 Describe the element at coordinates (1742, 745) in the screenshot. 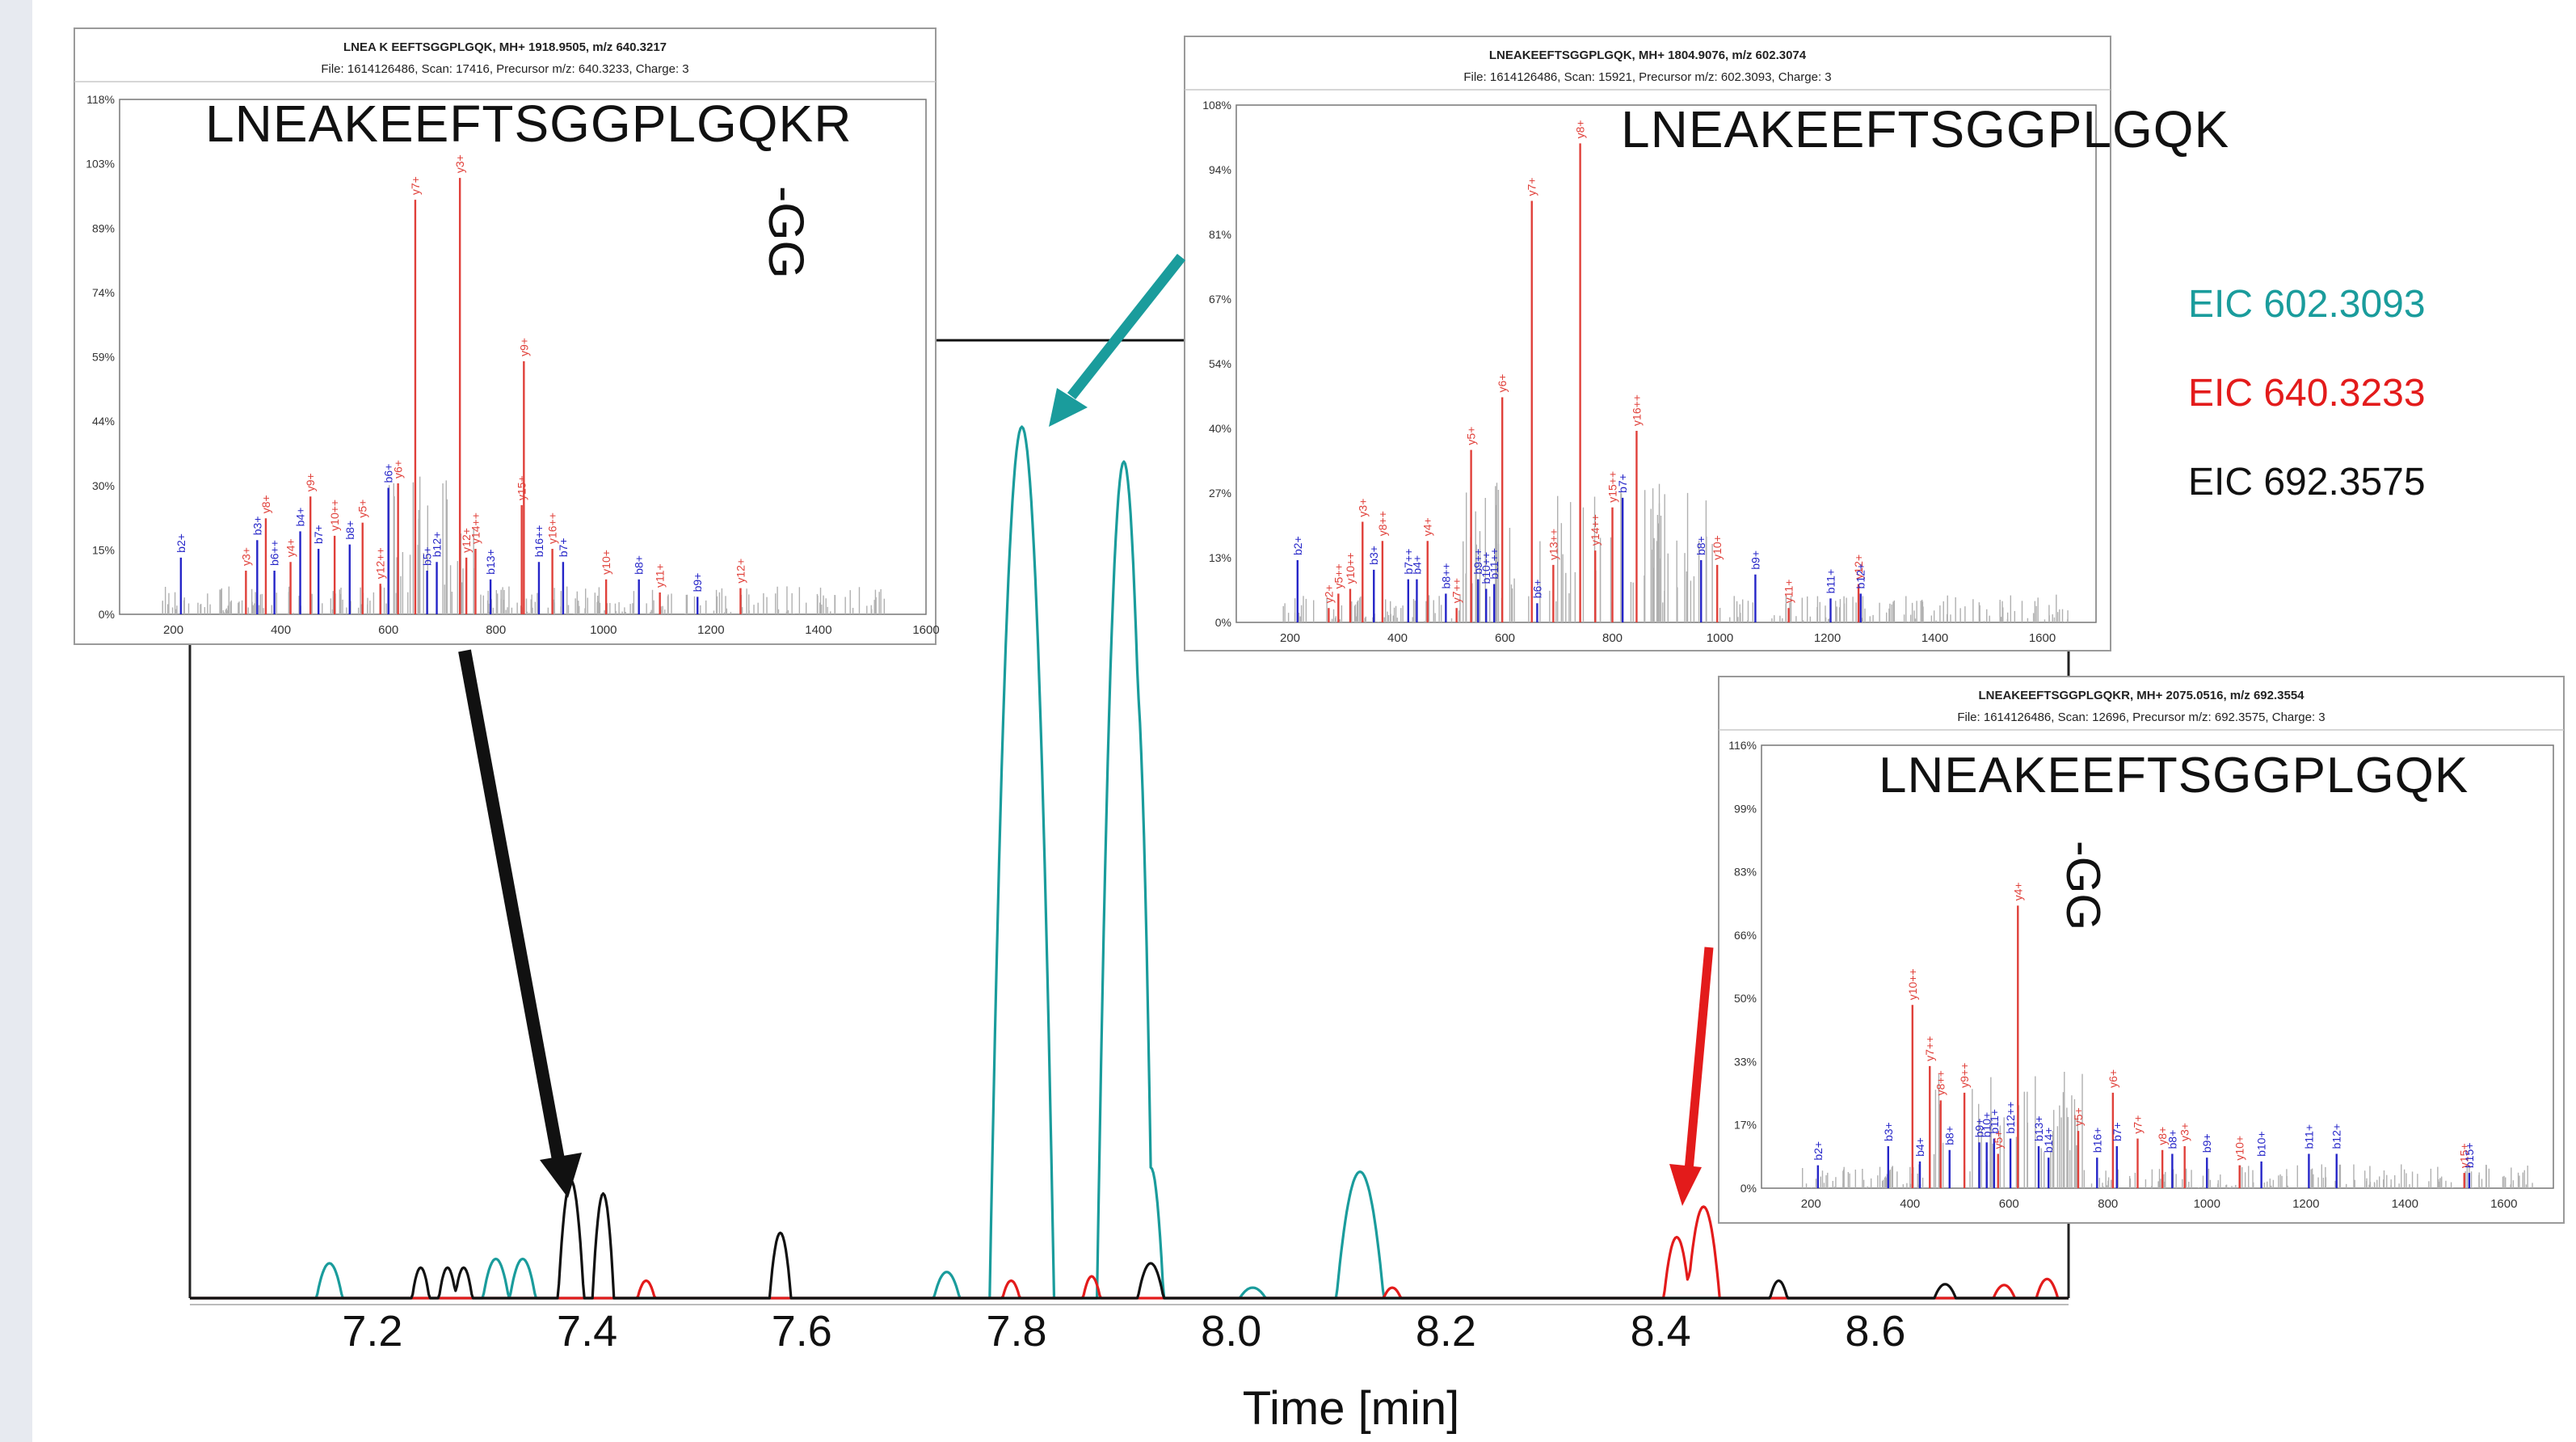

I see `inset-y-tick-label: 116%` at that location.